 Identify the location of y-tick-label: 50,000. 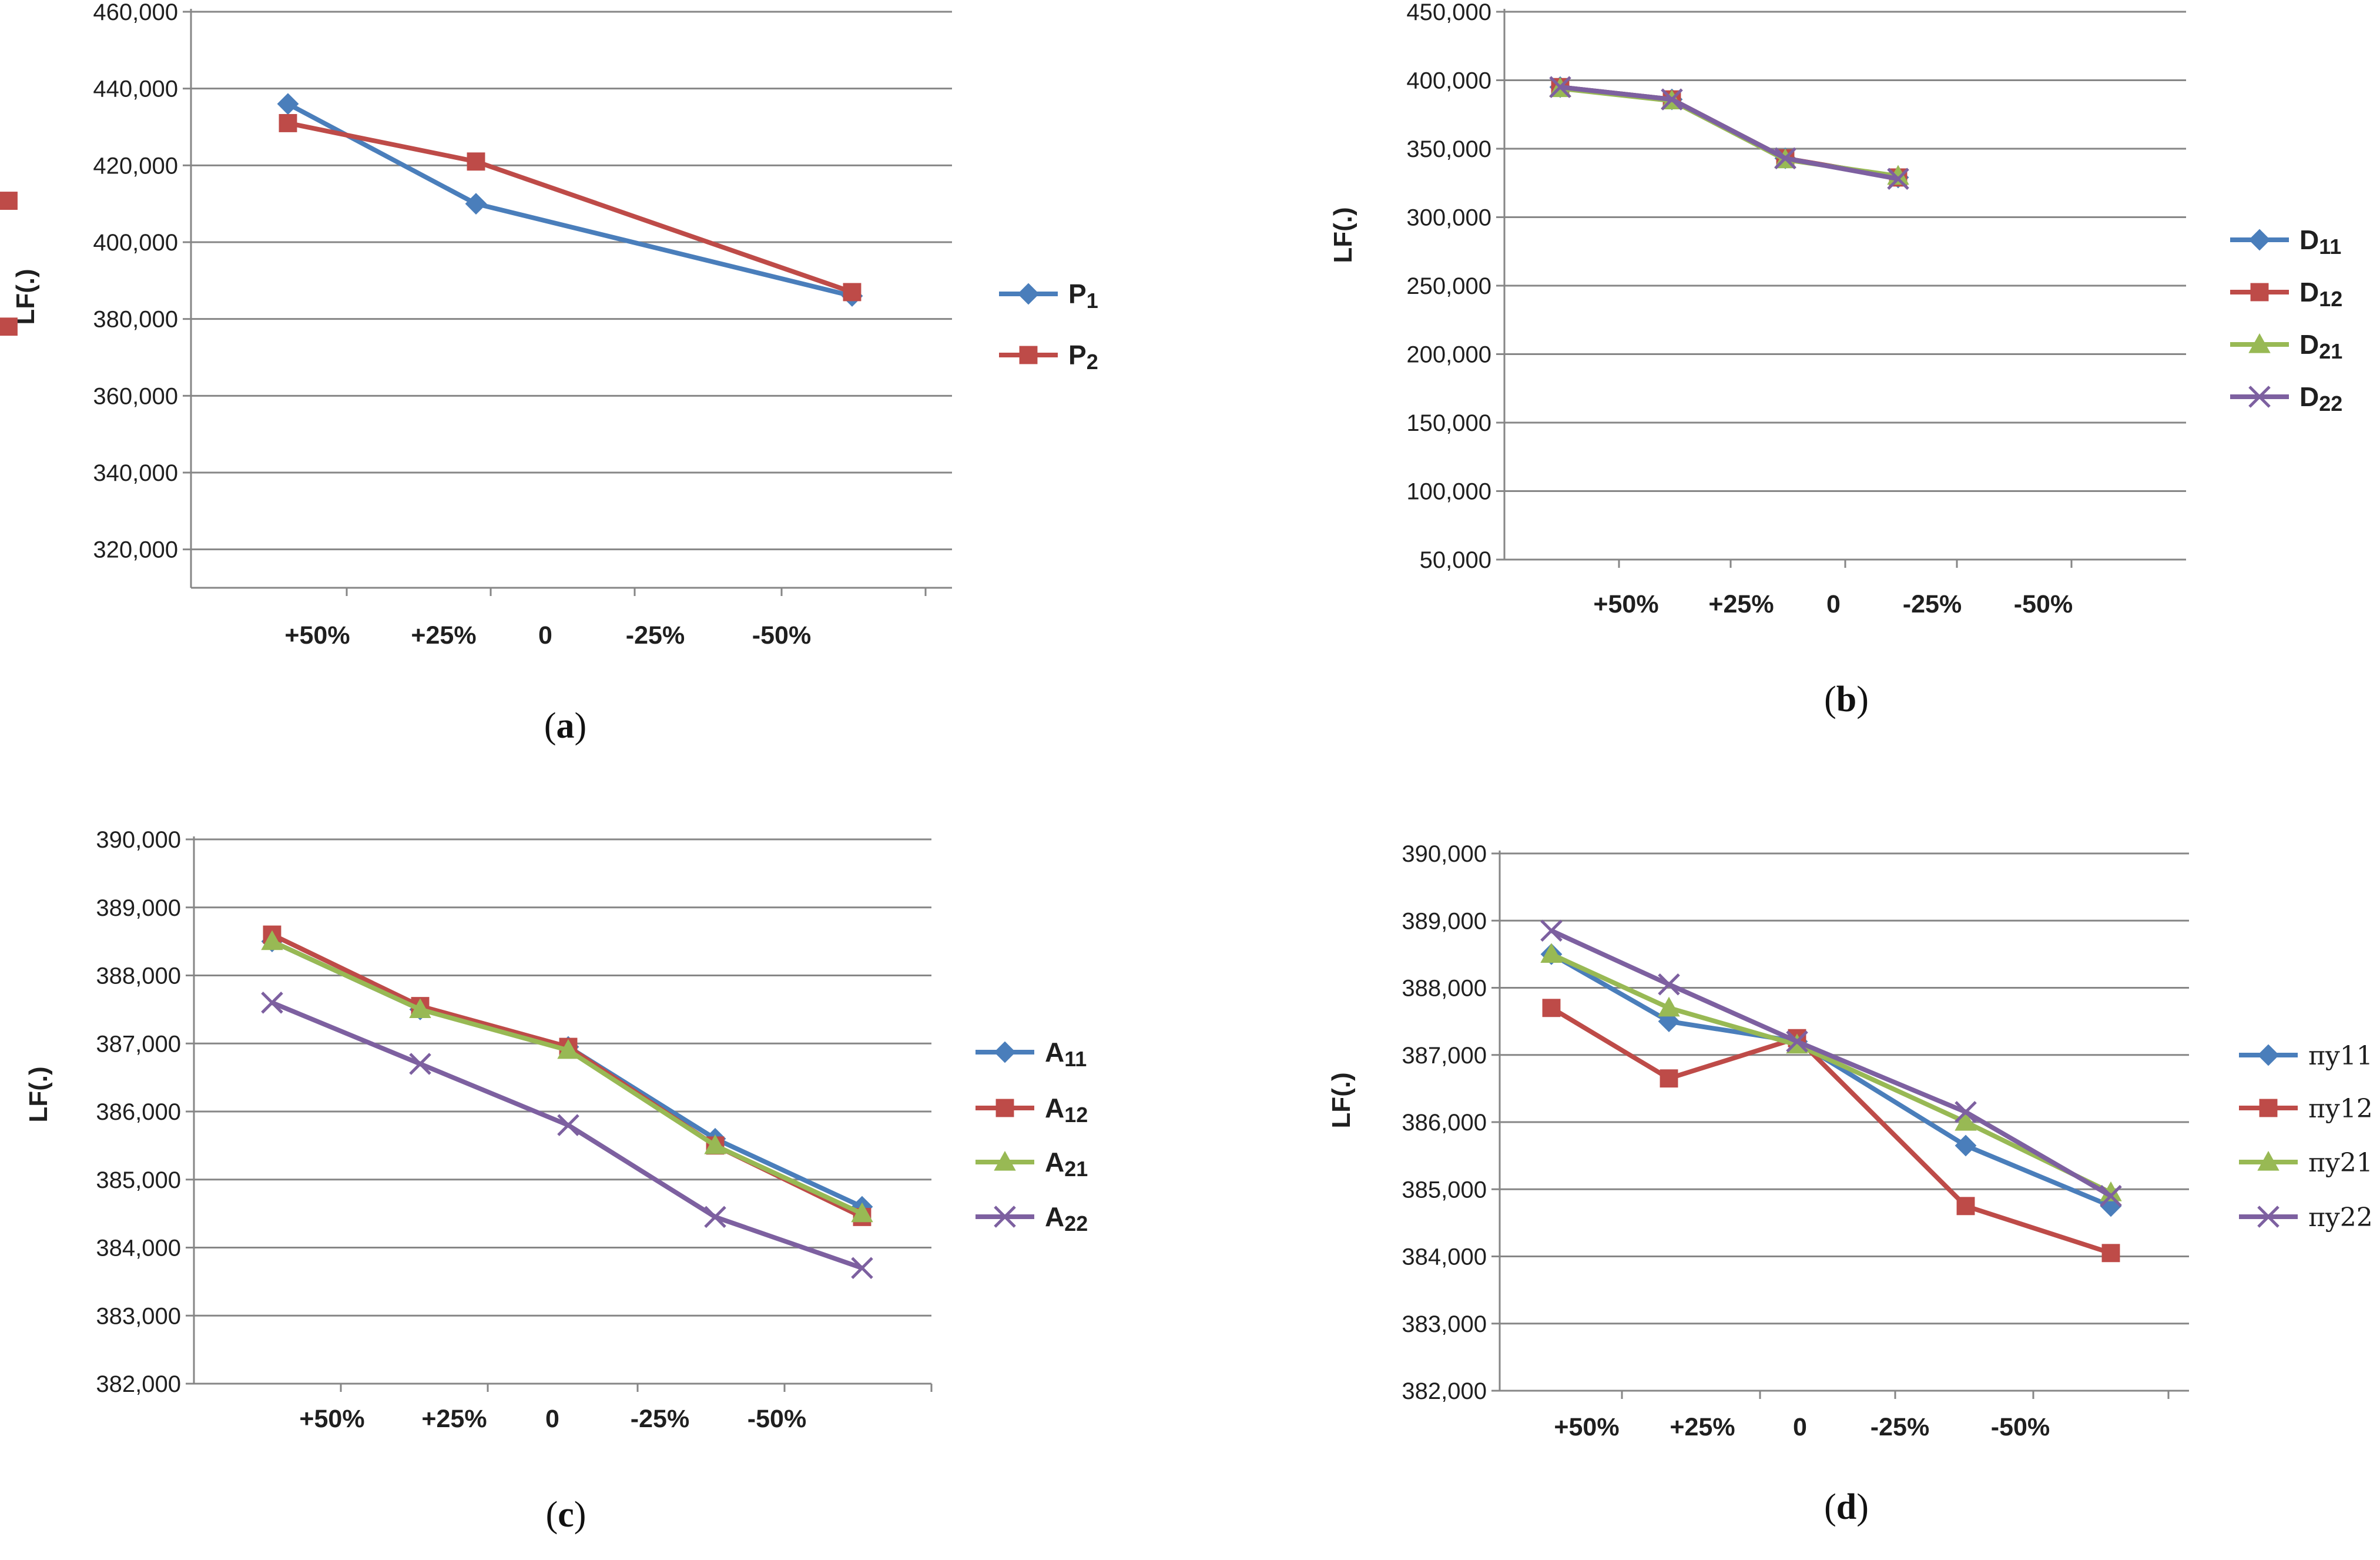
(1455, 560).